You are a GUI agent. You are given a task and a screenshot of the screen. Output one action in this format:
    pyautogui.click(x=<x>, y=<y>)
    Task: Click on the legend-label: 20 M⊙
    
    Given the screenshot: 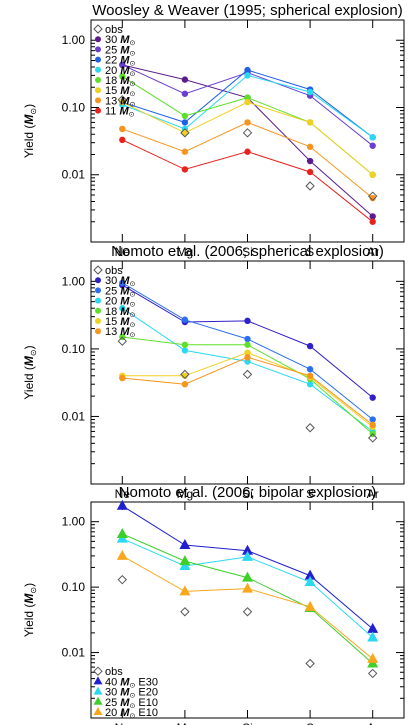 What is the action you would take?
    pyautogui.click(x=120, y=71)
    